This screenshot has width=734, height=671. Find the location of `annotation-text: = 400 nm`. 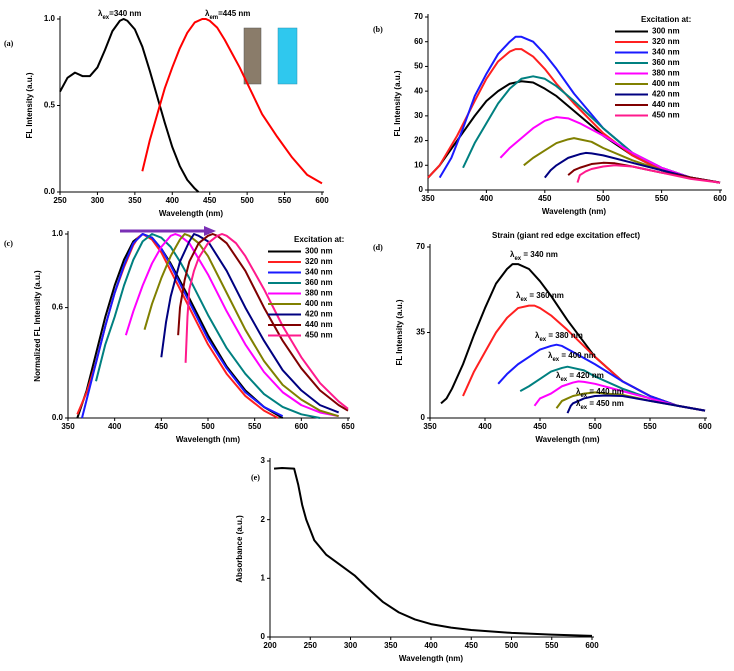

annotation-text: = 400 nm is located at coordinates (577, 355).